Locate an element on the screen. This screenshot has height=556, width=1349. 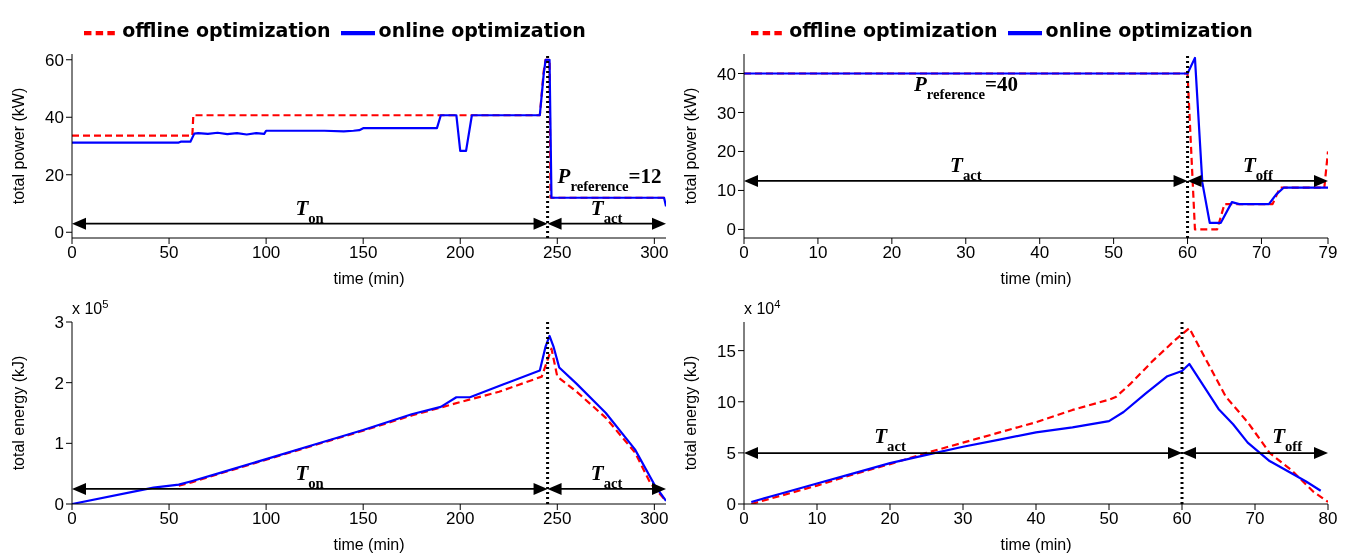
y-tick-label: 60 is located at coordinates (54, 60).